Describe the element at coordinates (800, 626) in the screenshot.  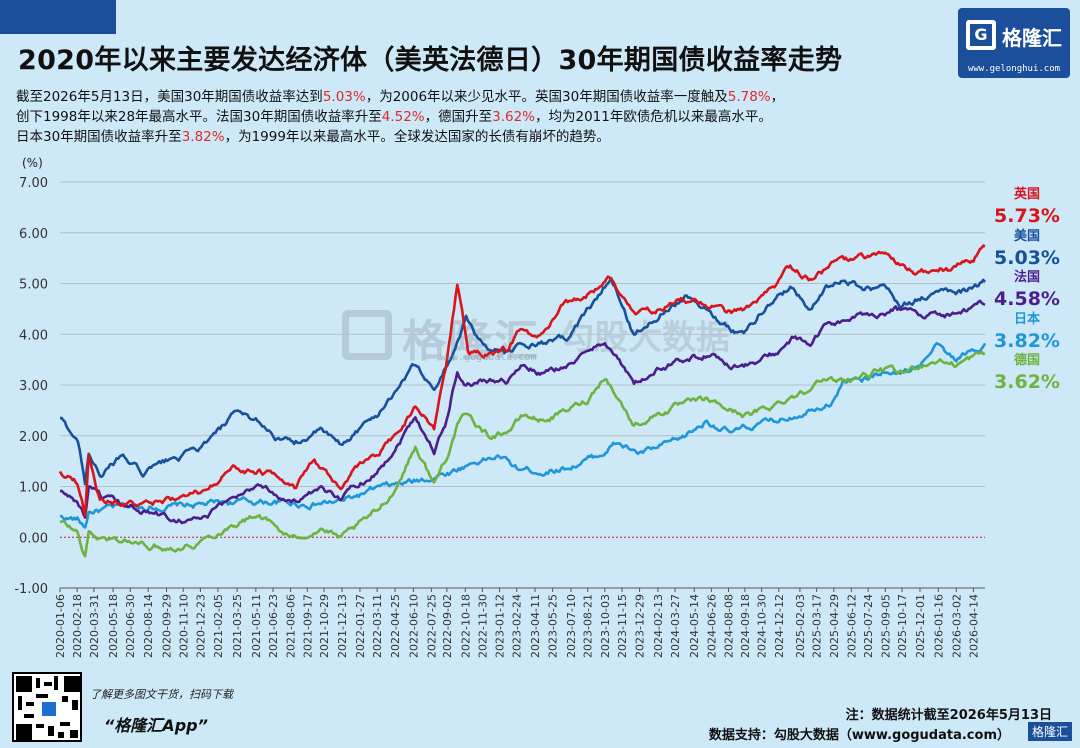
I see `x-tick-label: 2025-02-03` at that location.